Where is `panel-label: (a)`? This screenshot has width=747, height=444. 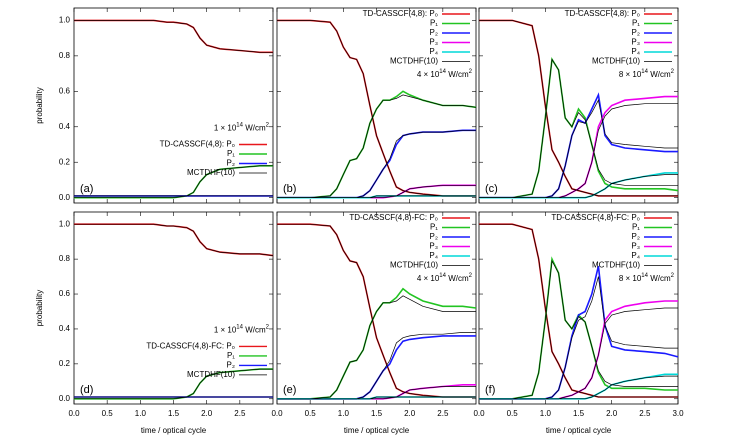 panel-label: (a) is located at coordinates (86, 189).